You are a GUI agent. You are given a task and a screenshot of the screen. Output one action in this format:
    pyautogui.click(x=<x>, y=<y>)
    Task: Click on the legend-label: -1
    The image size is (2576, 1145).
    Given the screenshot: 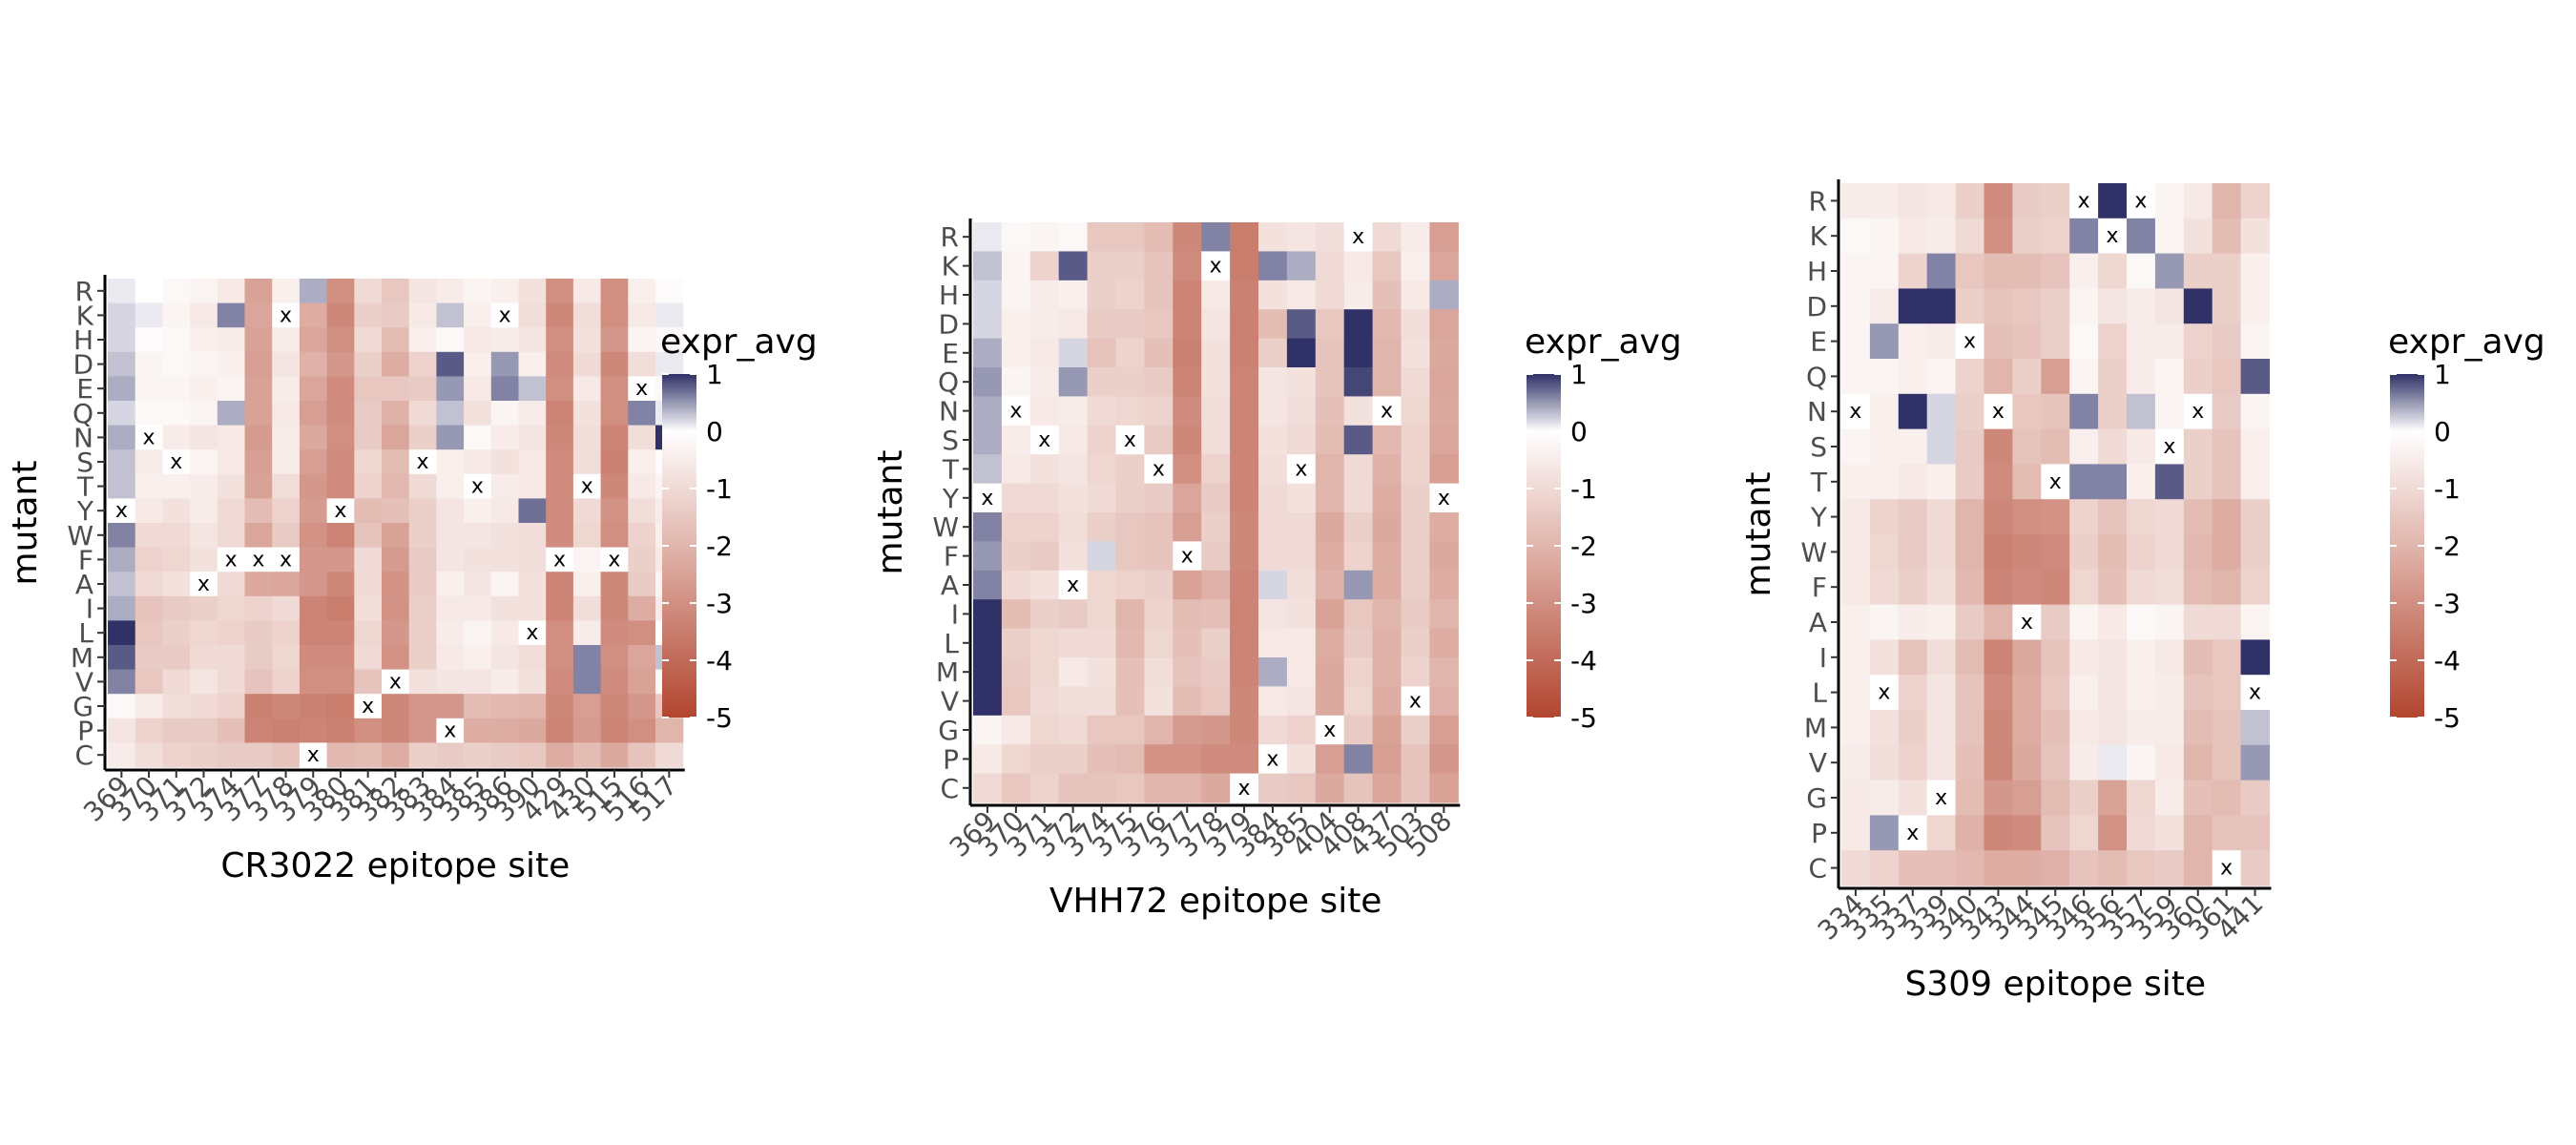 What is the action you would take?
    pyautogui.click(x=1583, y=489)
    